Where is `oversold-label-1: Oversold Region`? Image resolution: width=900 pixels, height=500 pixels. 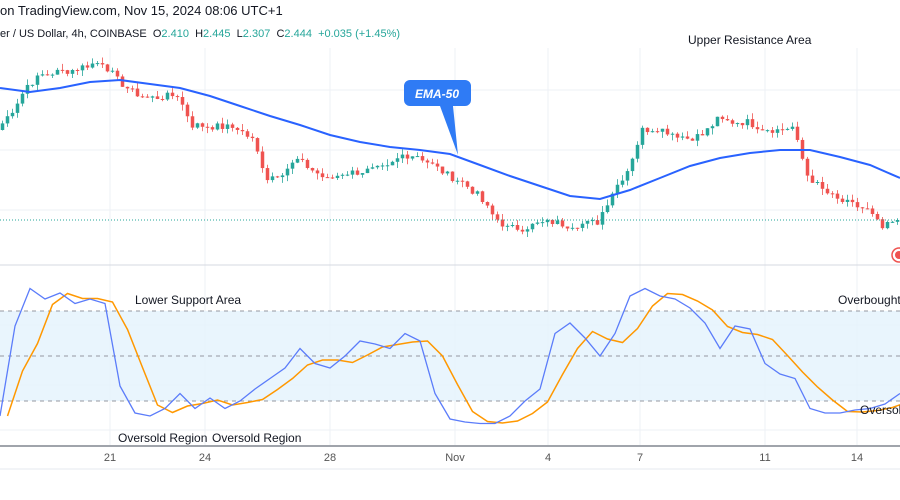 oversold-label-1: Oversold Region is located at coordinates (162, 438).